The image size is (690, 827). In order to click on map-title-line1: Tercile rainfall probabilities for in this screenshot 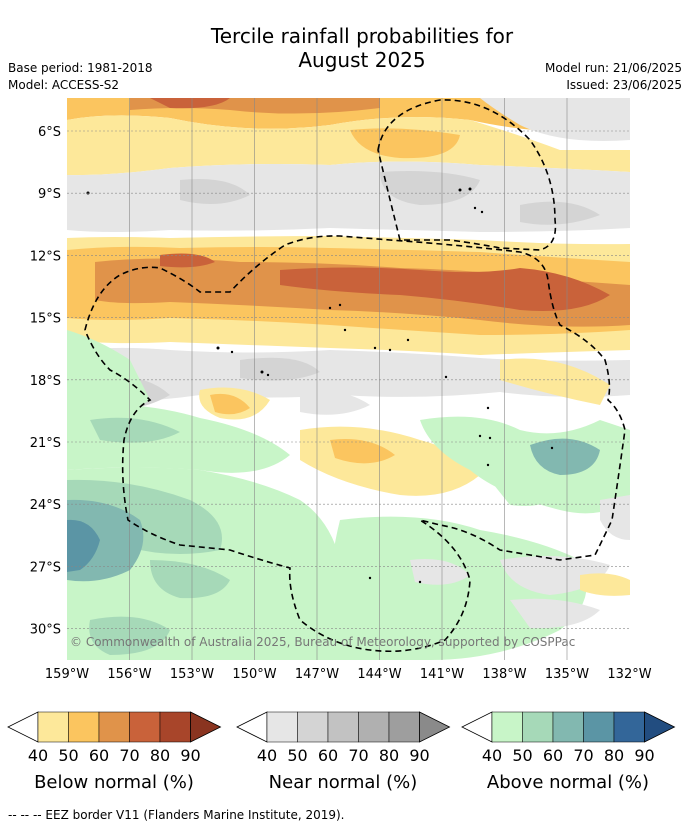, I will do `click(362, 36)`.